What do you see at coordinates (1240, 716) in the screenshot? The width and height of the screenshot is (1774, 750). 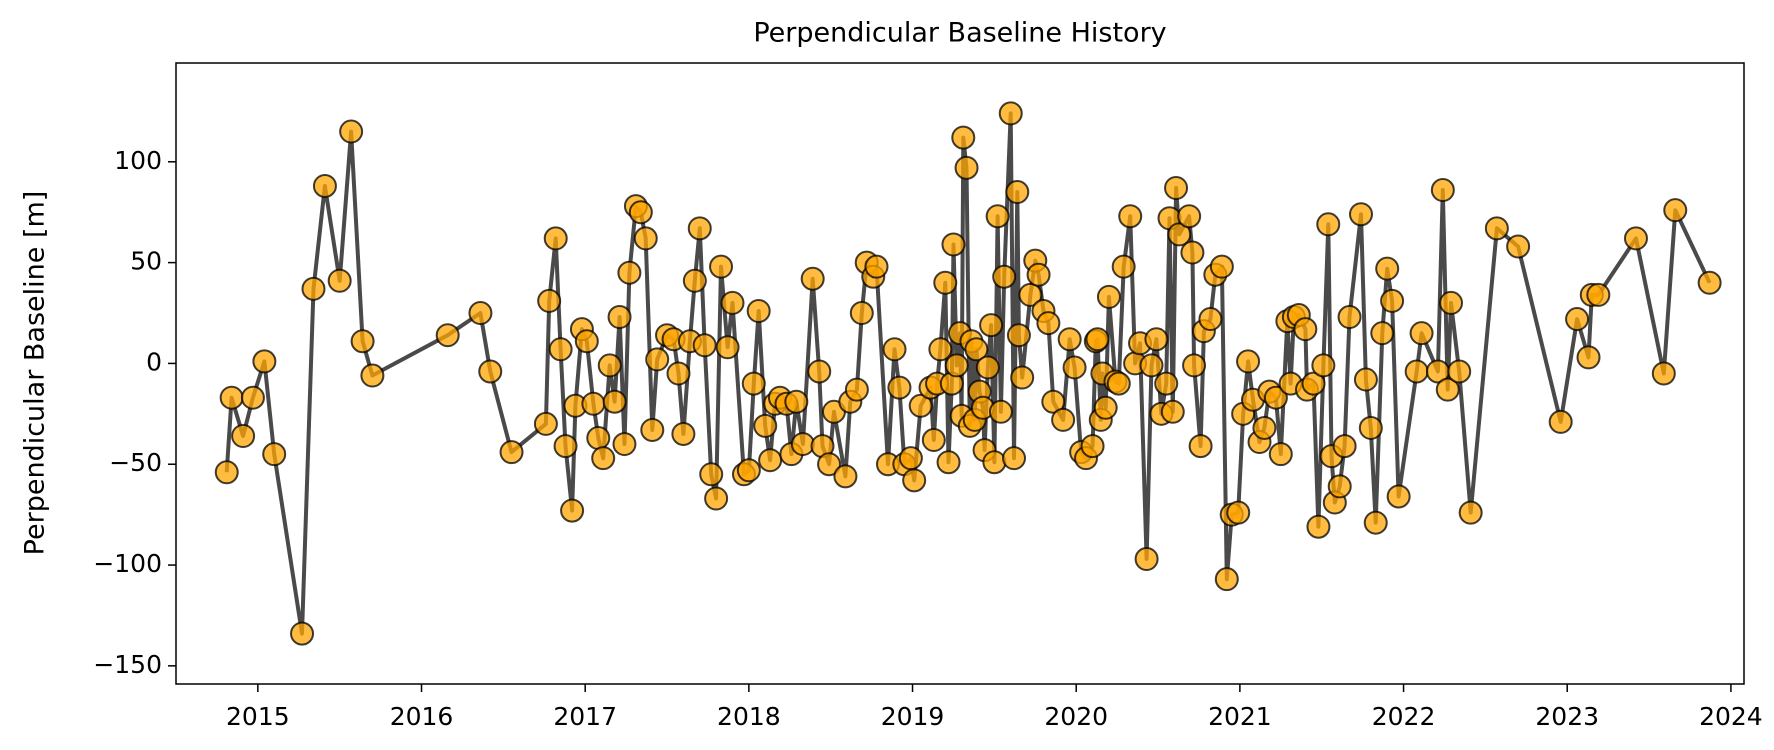 I see `x-tick-label: 2021` at bounding box center [1240, 716].